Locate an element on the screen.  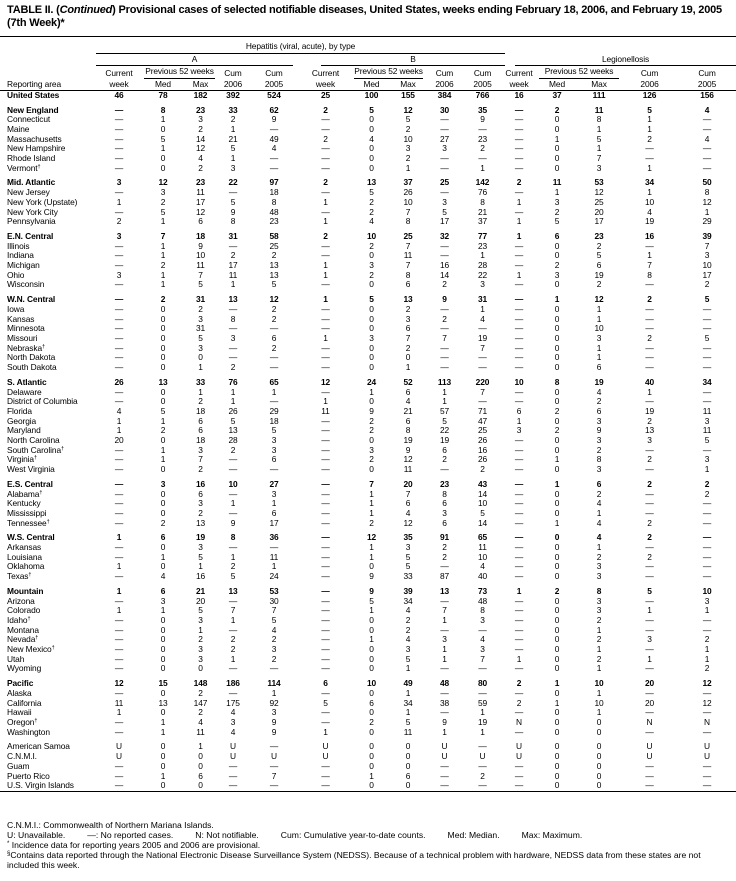
reporting-area-name: E.S. Central is located at coordinates (30, 483).